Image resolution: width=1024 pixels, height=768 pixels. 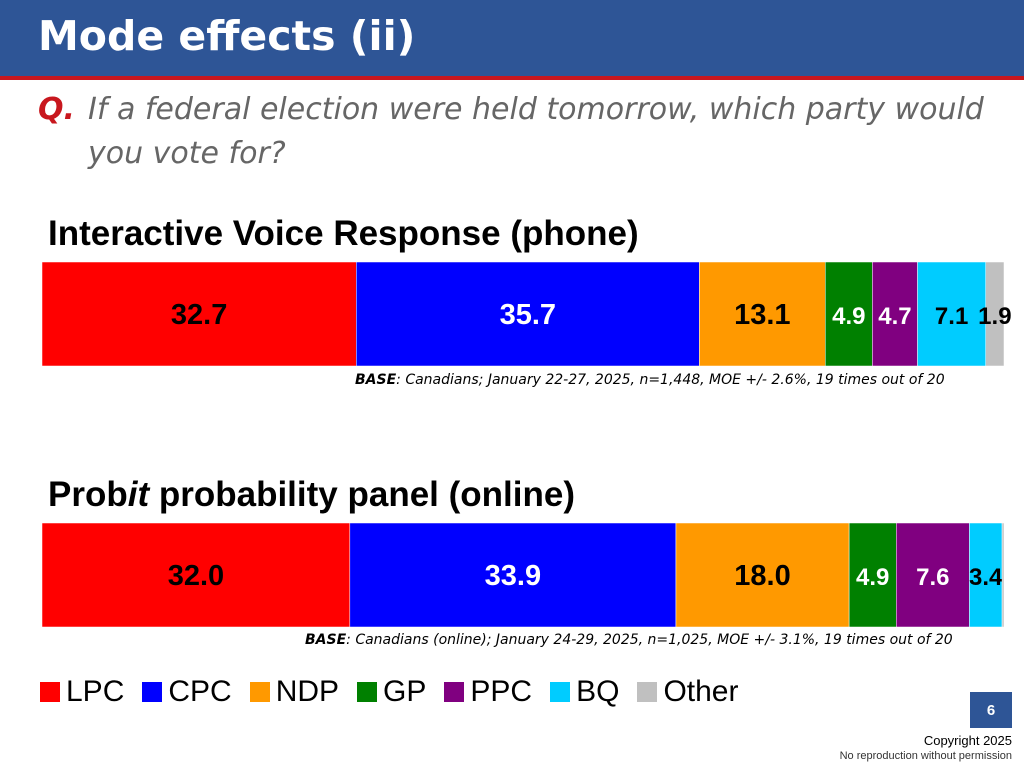 I want to click on legend-label: Other, so click(x=701, y=691).